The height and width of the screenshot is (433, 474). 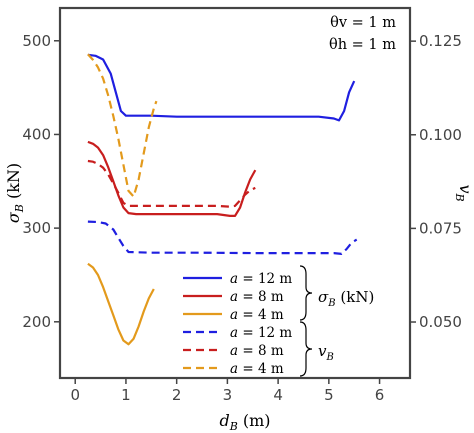 What do you see at coordinates (244, 422) in the screenshot?
I see `x-axis-label: dB (m)` at bounding box center [244, 422].